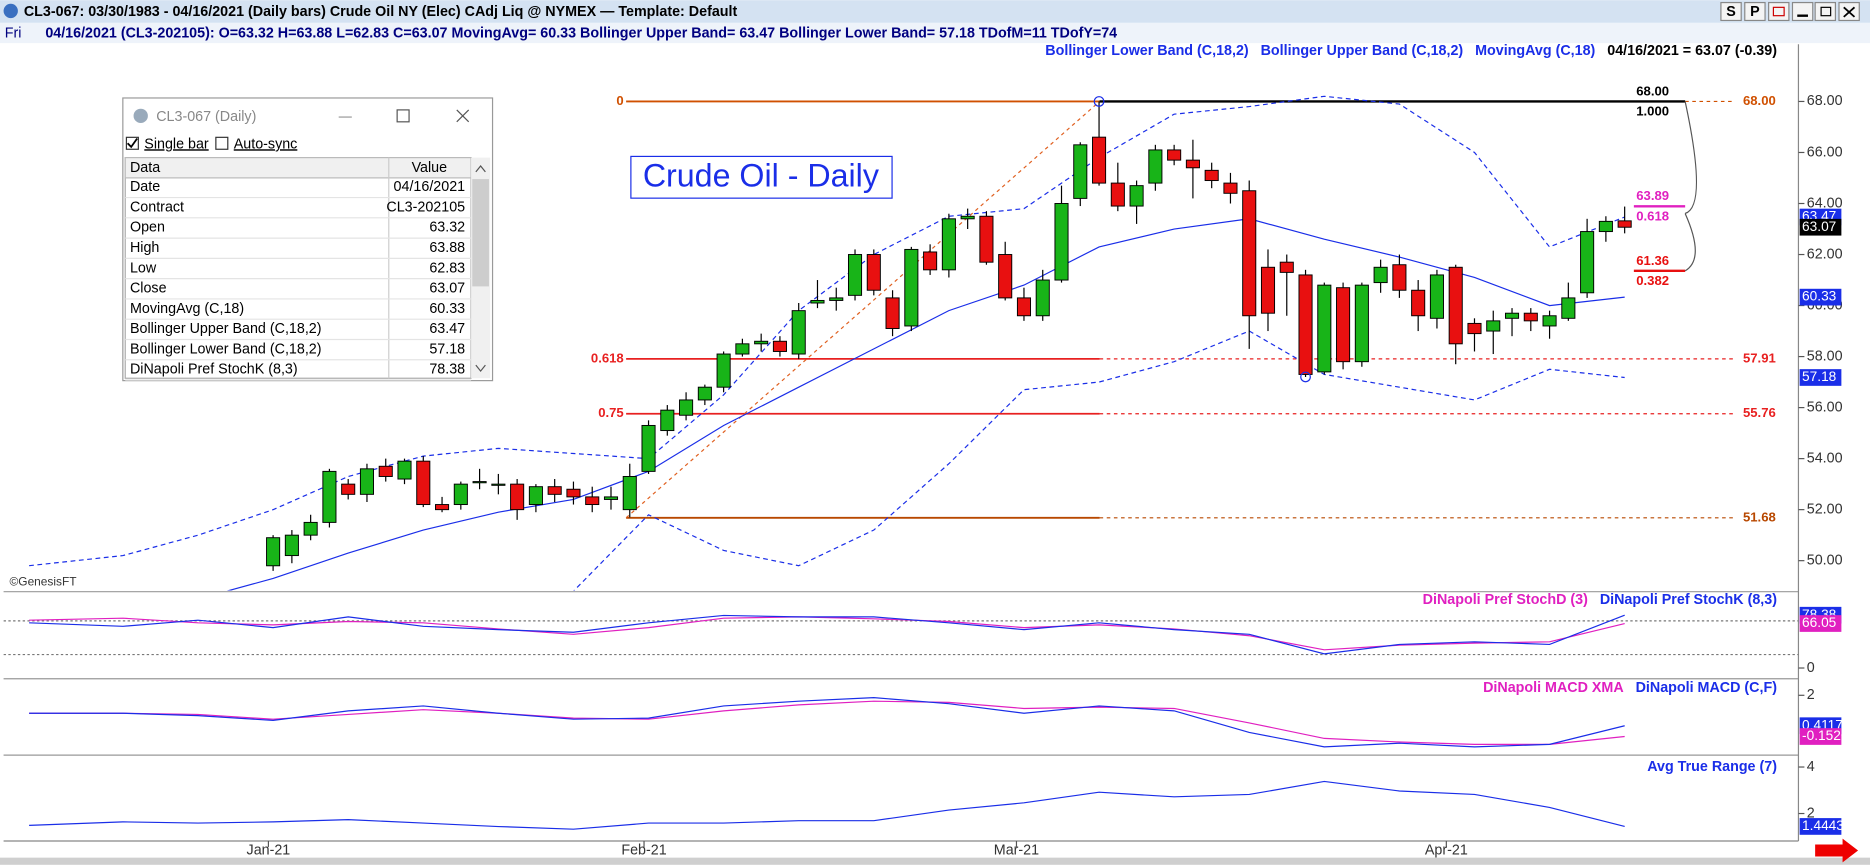 This screenshot has height=865, width=1870. I want to click on y-tick-label: 52.00, so click(1825, 509).